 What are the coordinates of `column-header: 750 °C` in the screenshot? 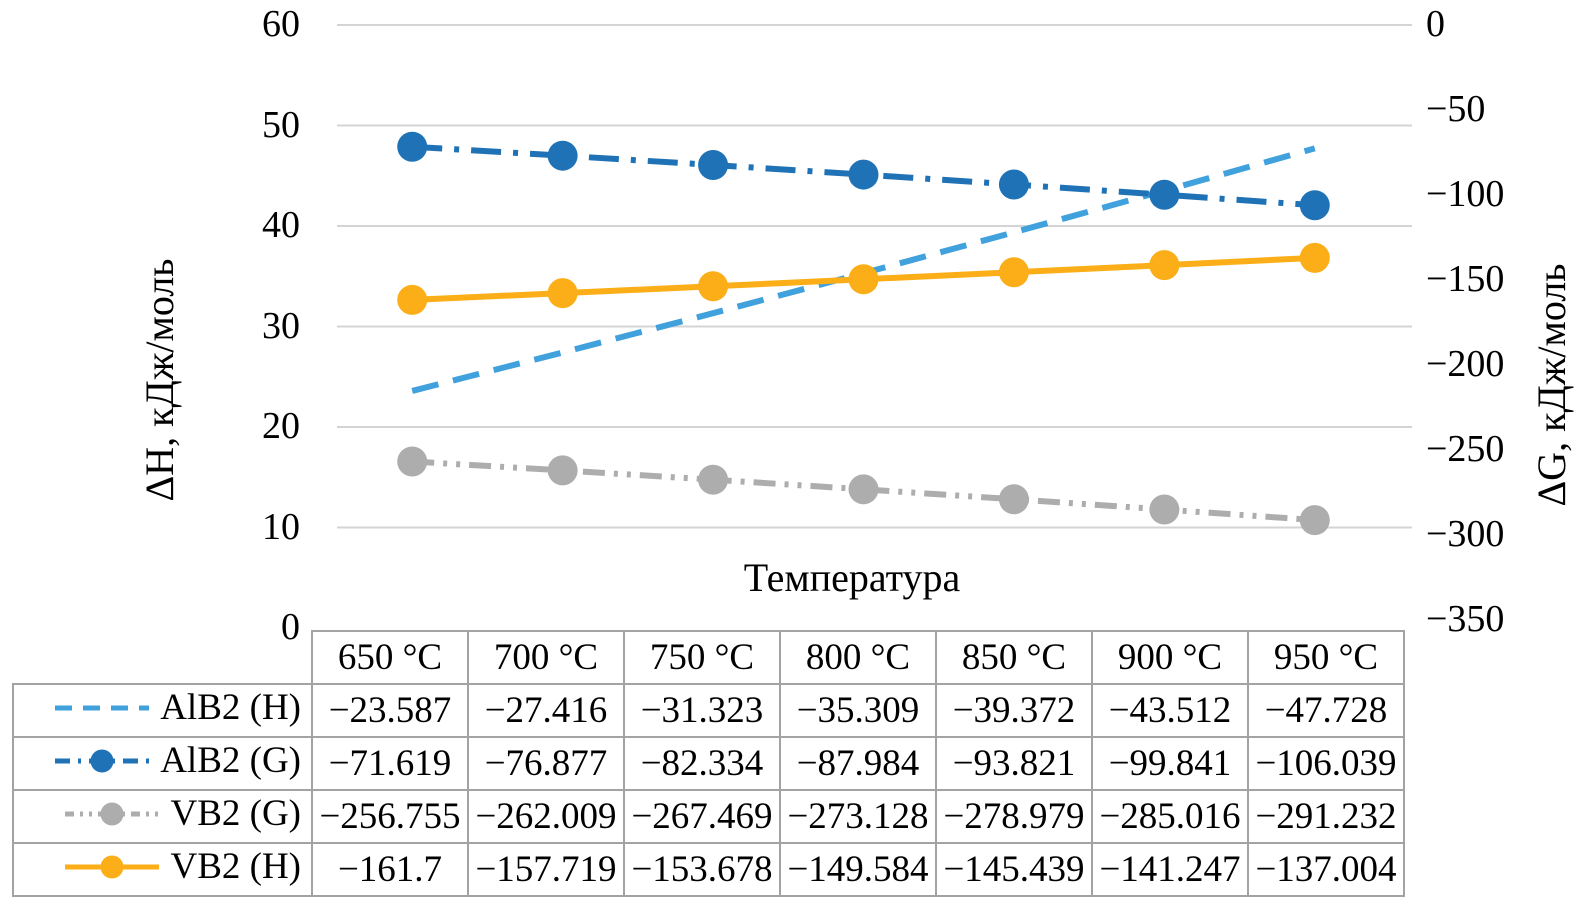 It's located at (702, 657).